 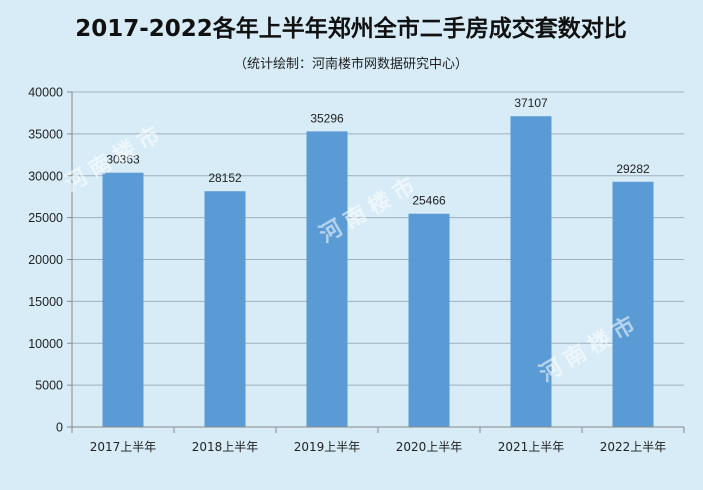 I want to click on data-label: 35296, so click(x=327, y=118).